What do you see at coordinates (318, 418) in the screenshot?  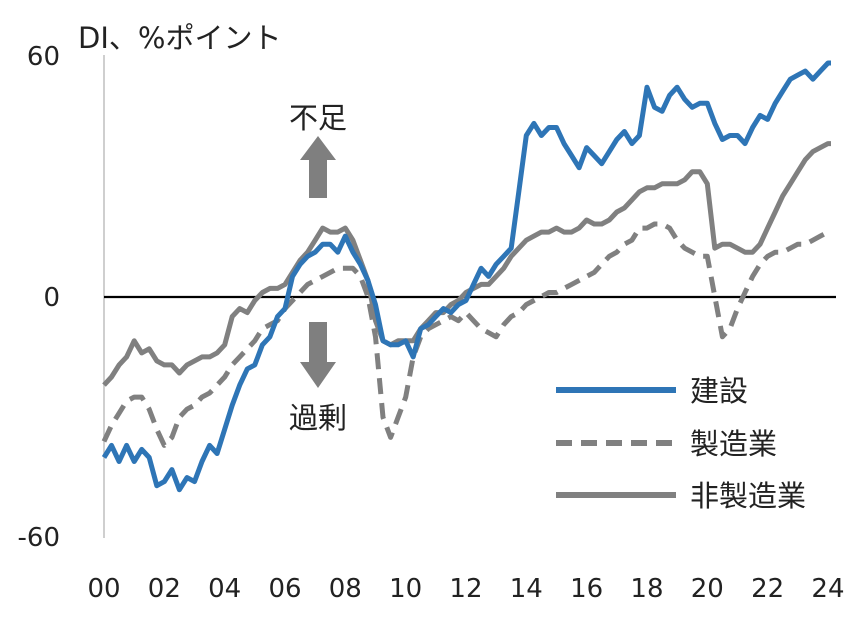 I see `annotation-down-label: 過剰` at bounding box center [318, 418].